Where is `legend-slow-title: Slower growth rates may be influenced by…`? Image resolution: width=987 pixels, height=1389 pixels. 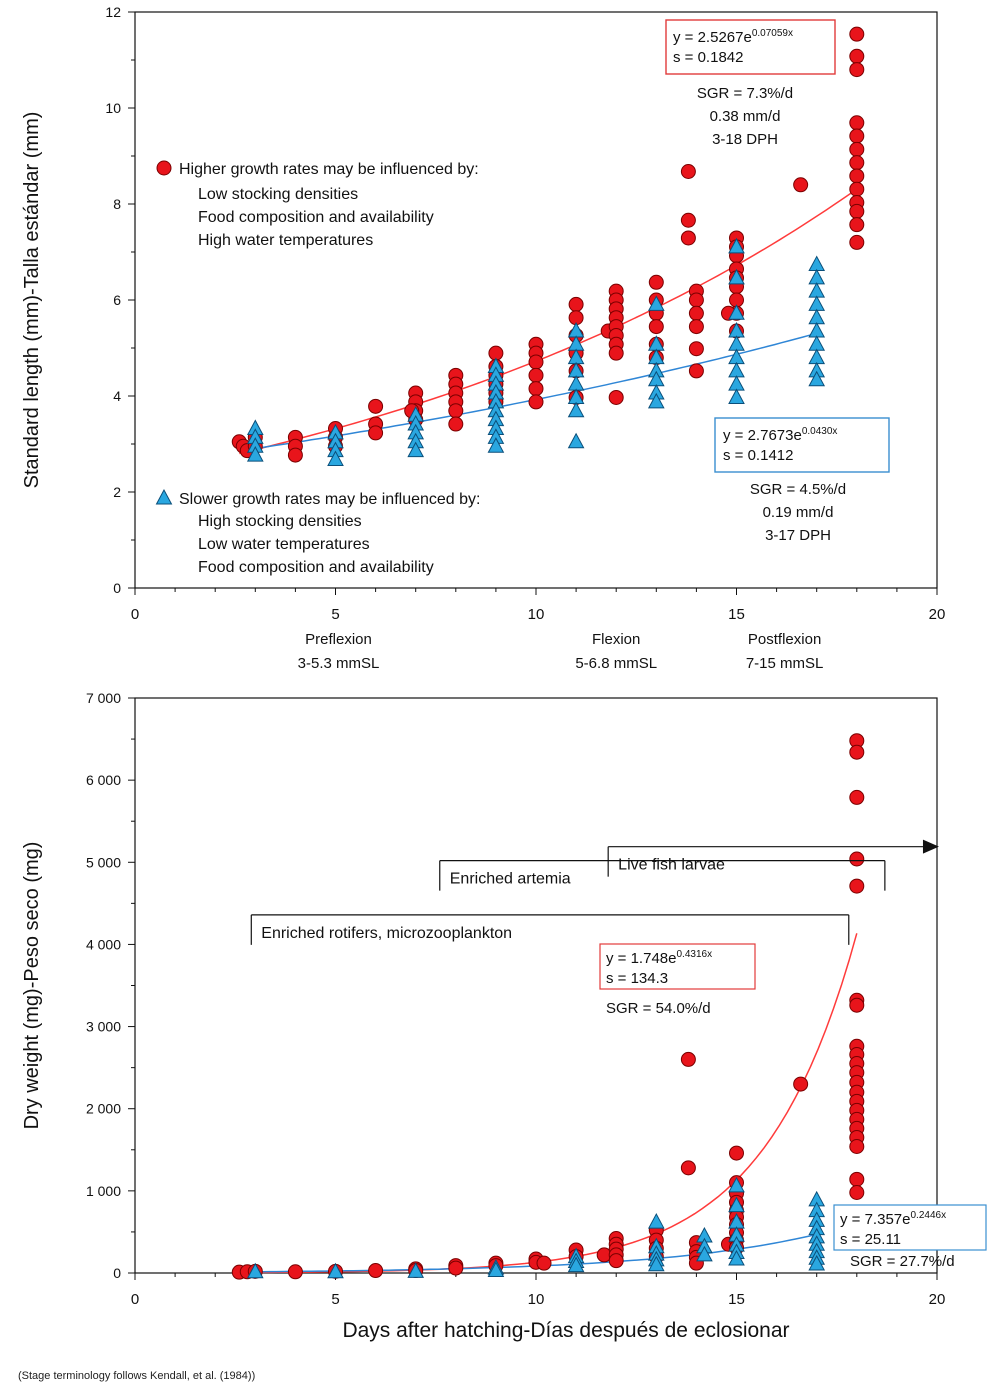 legend-slow-title: Slower growth rates may be influenced by… is located at coordinates (329, 499).